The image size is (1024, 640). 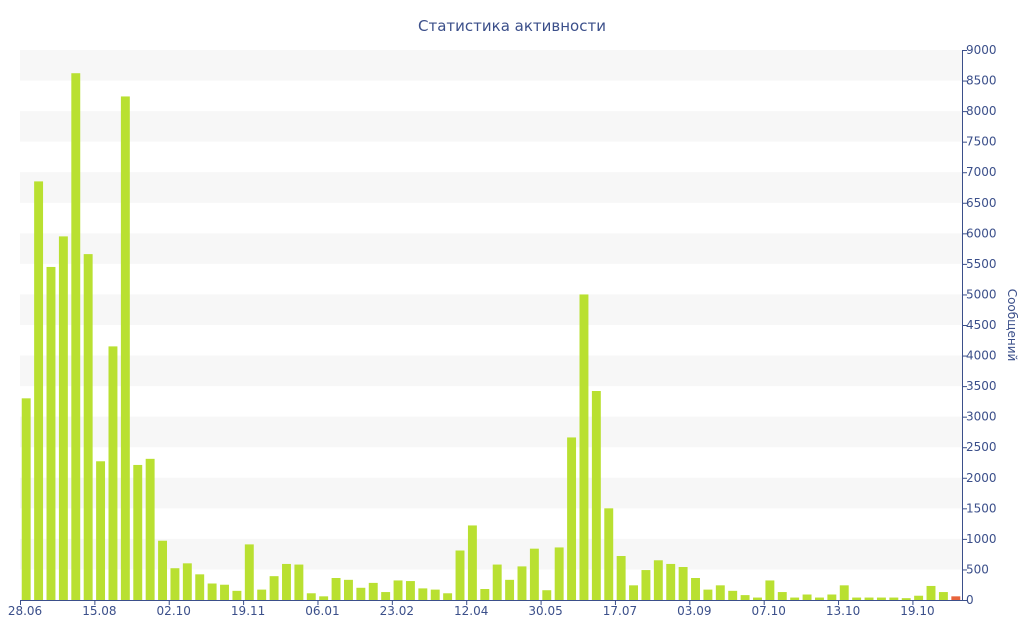 I want to click on chart-title: Статистика активности, so click(x=512, y=26).